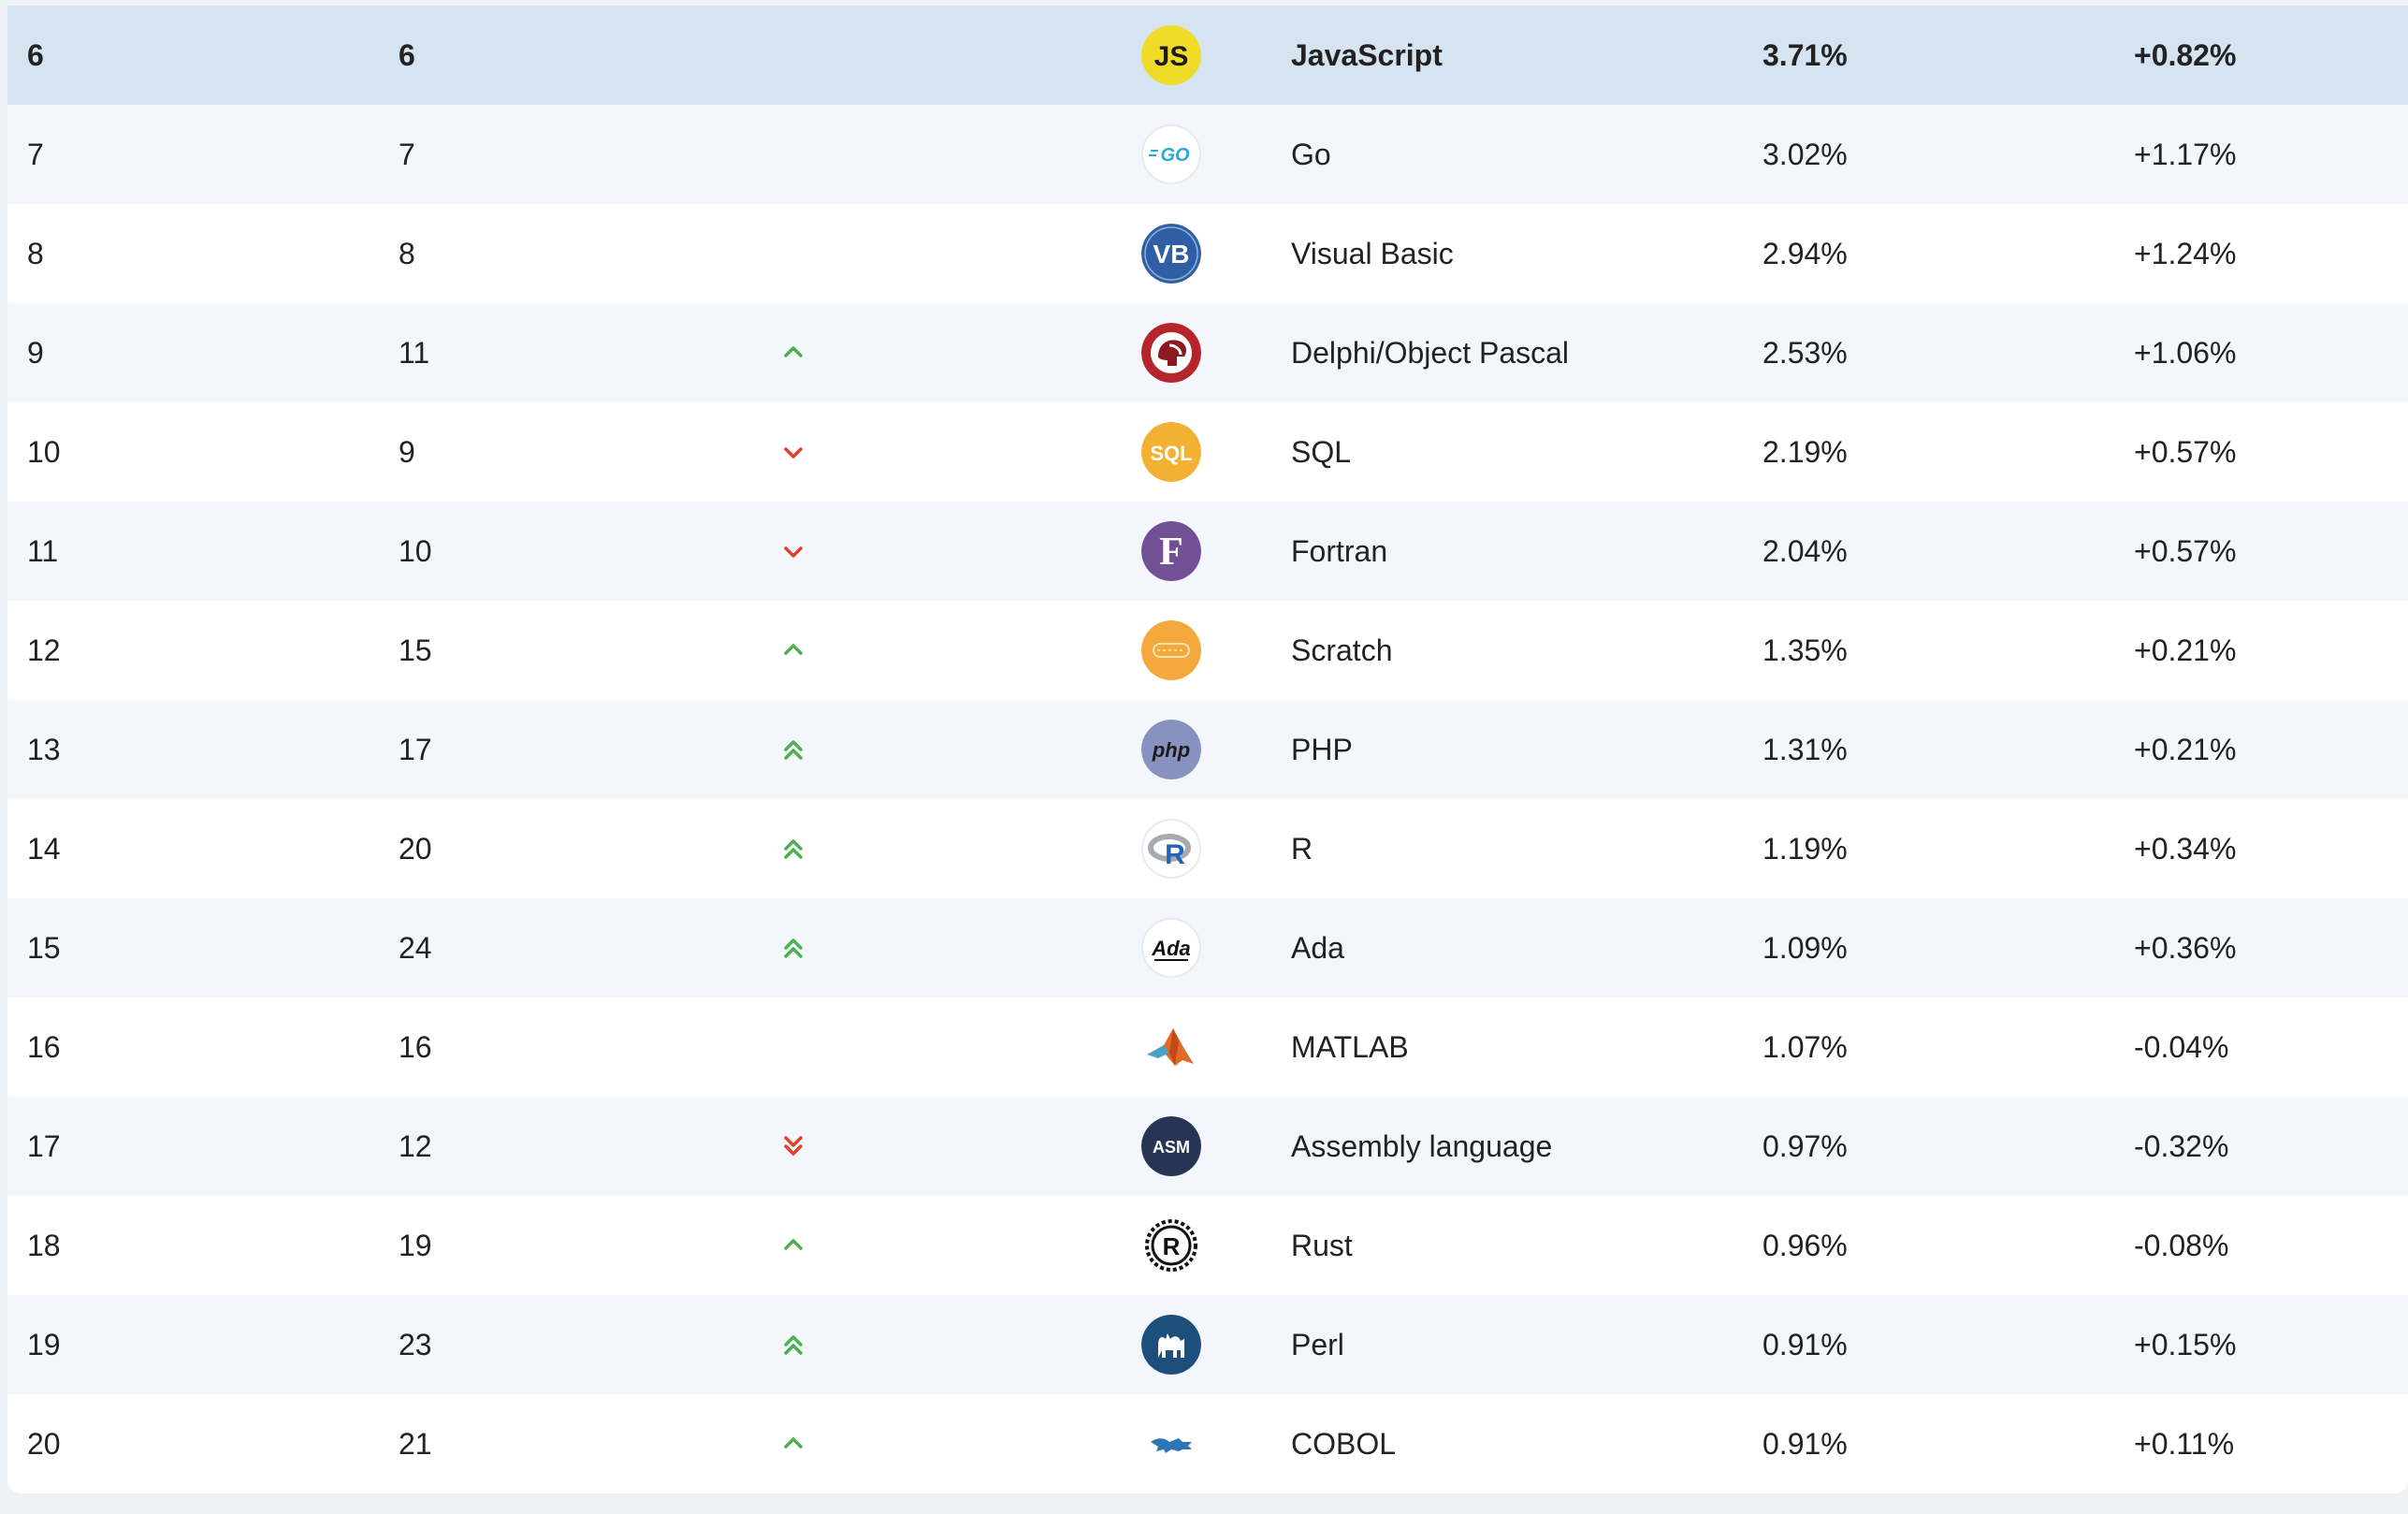 The height and width of the screenshot is (1514, 2408). I want to click on rank-previous: 21, so click(416, 1443).